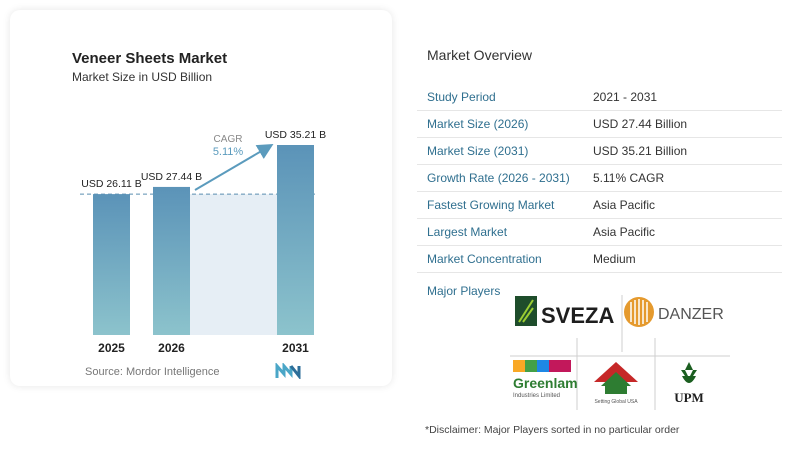 The height and width of the screenshot is (459, 800). I want to click on chart-subtitle: Market Size in USD Billion, so click(142, 77).